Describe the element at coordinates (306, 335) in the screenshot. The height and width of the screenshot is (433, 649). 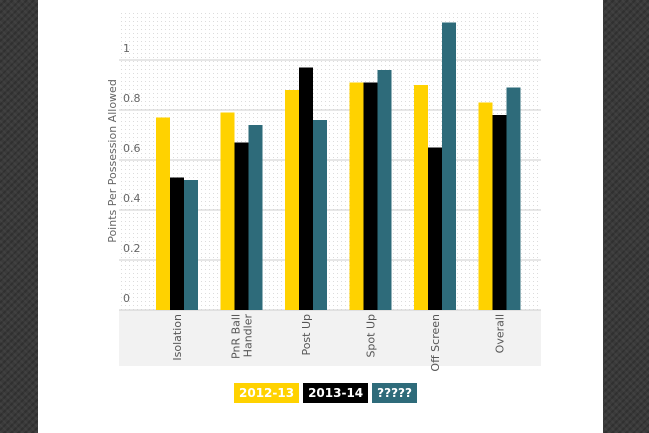
I see `x-tick-label: Post Up` at that location.